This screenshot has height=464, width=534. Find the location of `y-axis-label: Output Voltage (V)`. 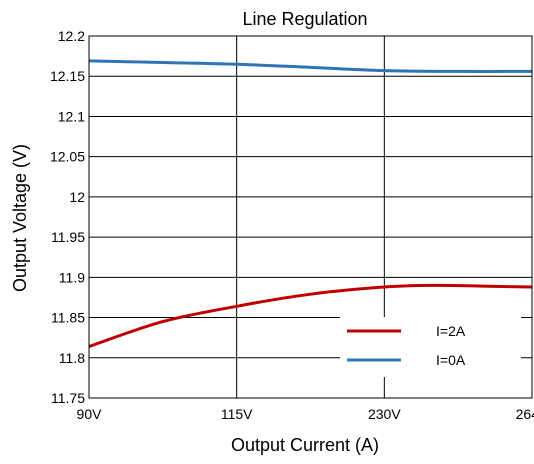

y-axis-label: Output Voltage (V) is located at coordinates (20, 218).